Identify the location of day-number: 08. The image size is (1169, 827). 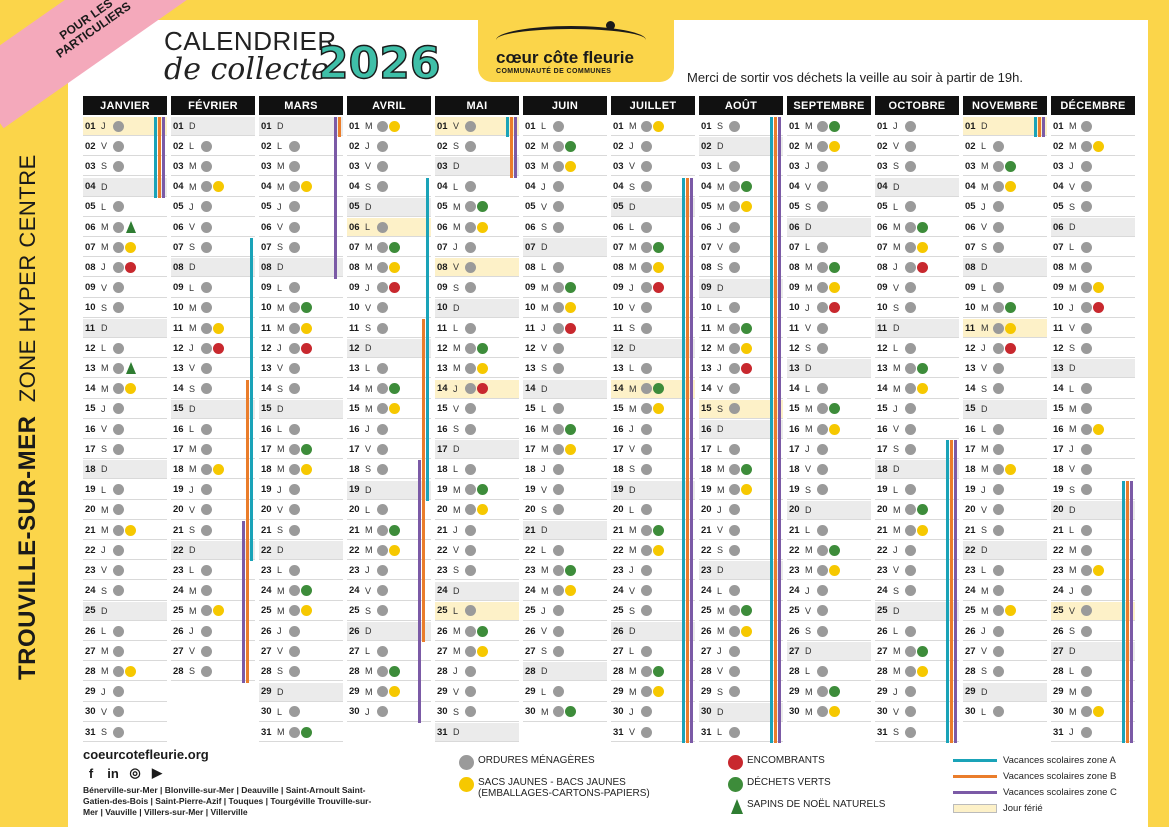
(618, 267).